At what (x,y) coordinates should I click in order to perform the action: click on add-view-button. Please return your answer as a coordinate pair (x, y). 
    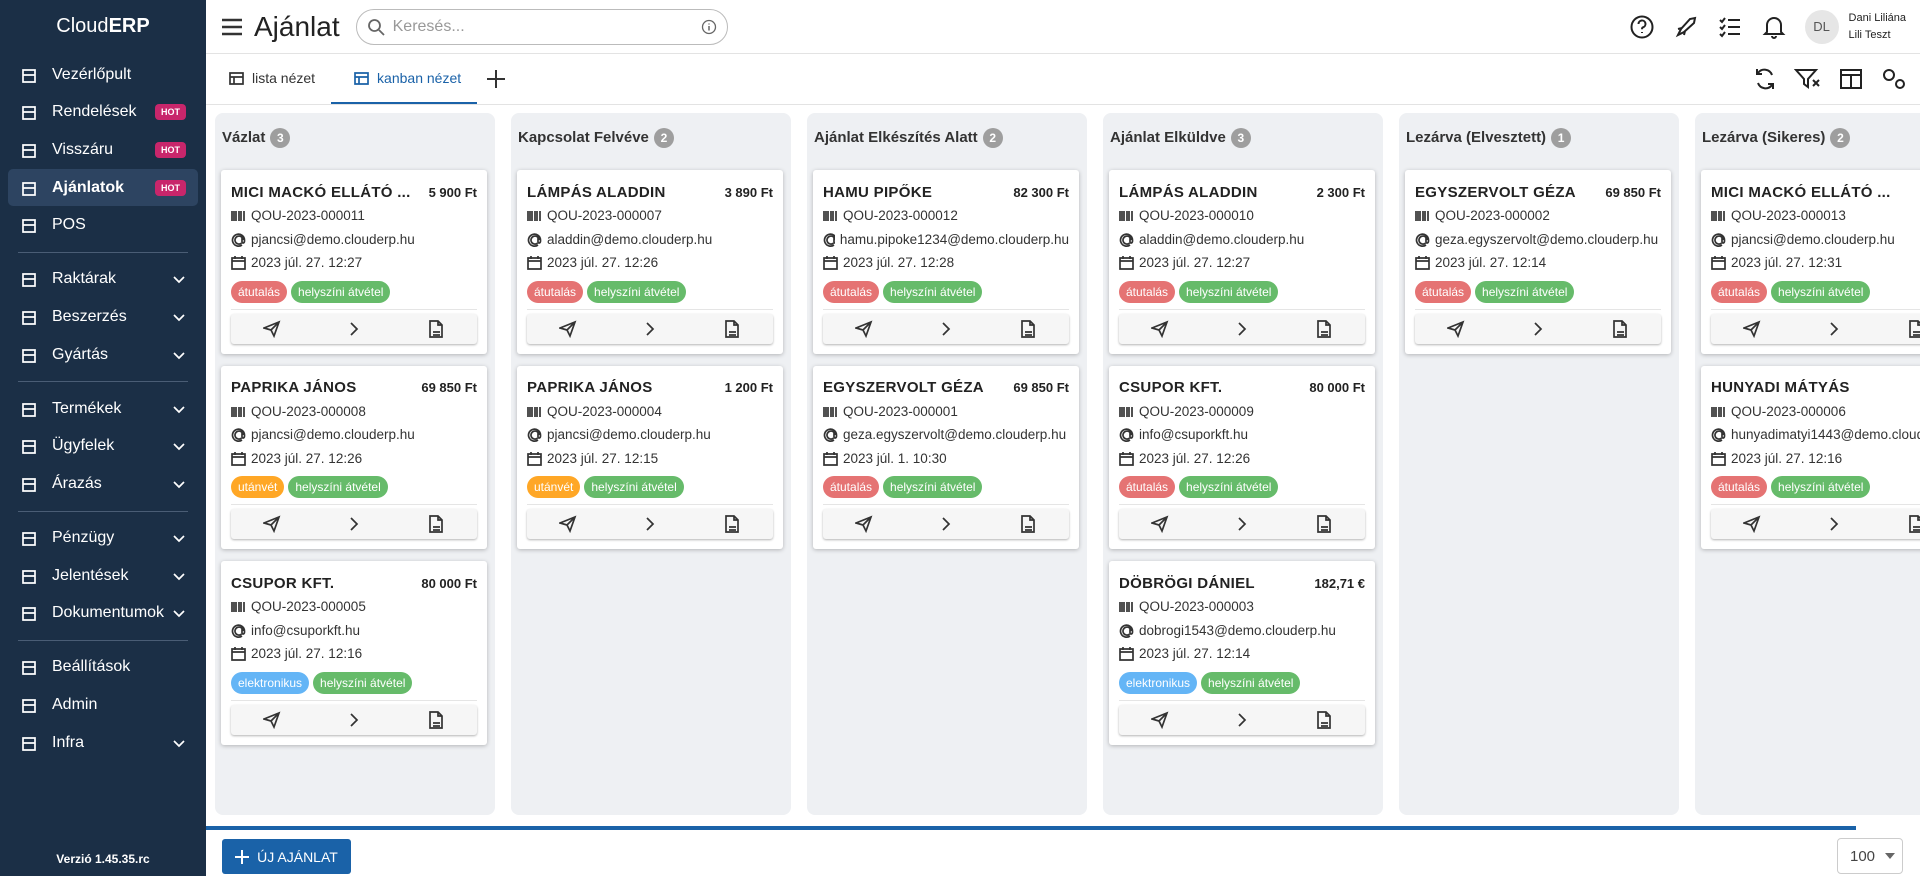
    Looking at the image, I should click on (496, 79).